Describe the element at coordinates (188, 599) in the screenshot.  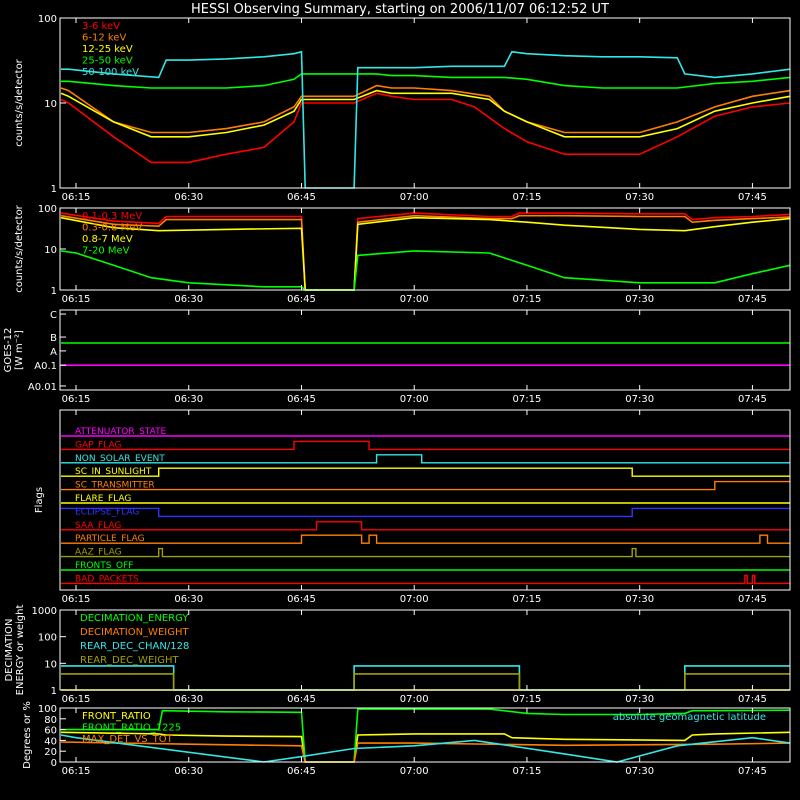
I see `flags-time-label: 06:30` at that location.